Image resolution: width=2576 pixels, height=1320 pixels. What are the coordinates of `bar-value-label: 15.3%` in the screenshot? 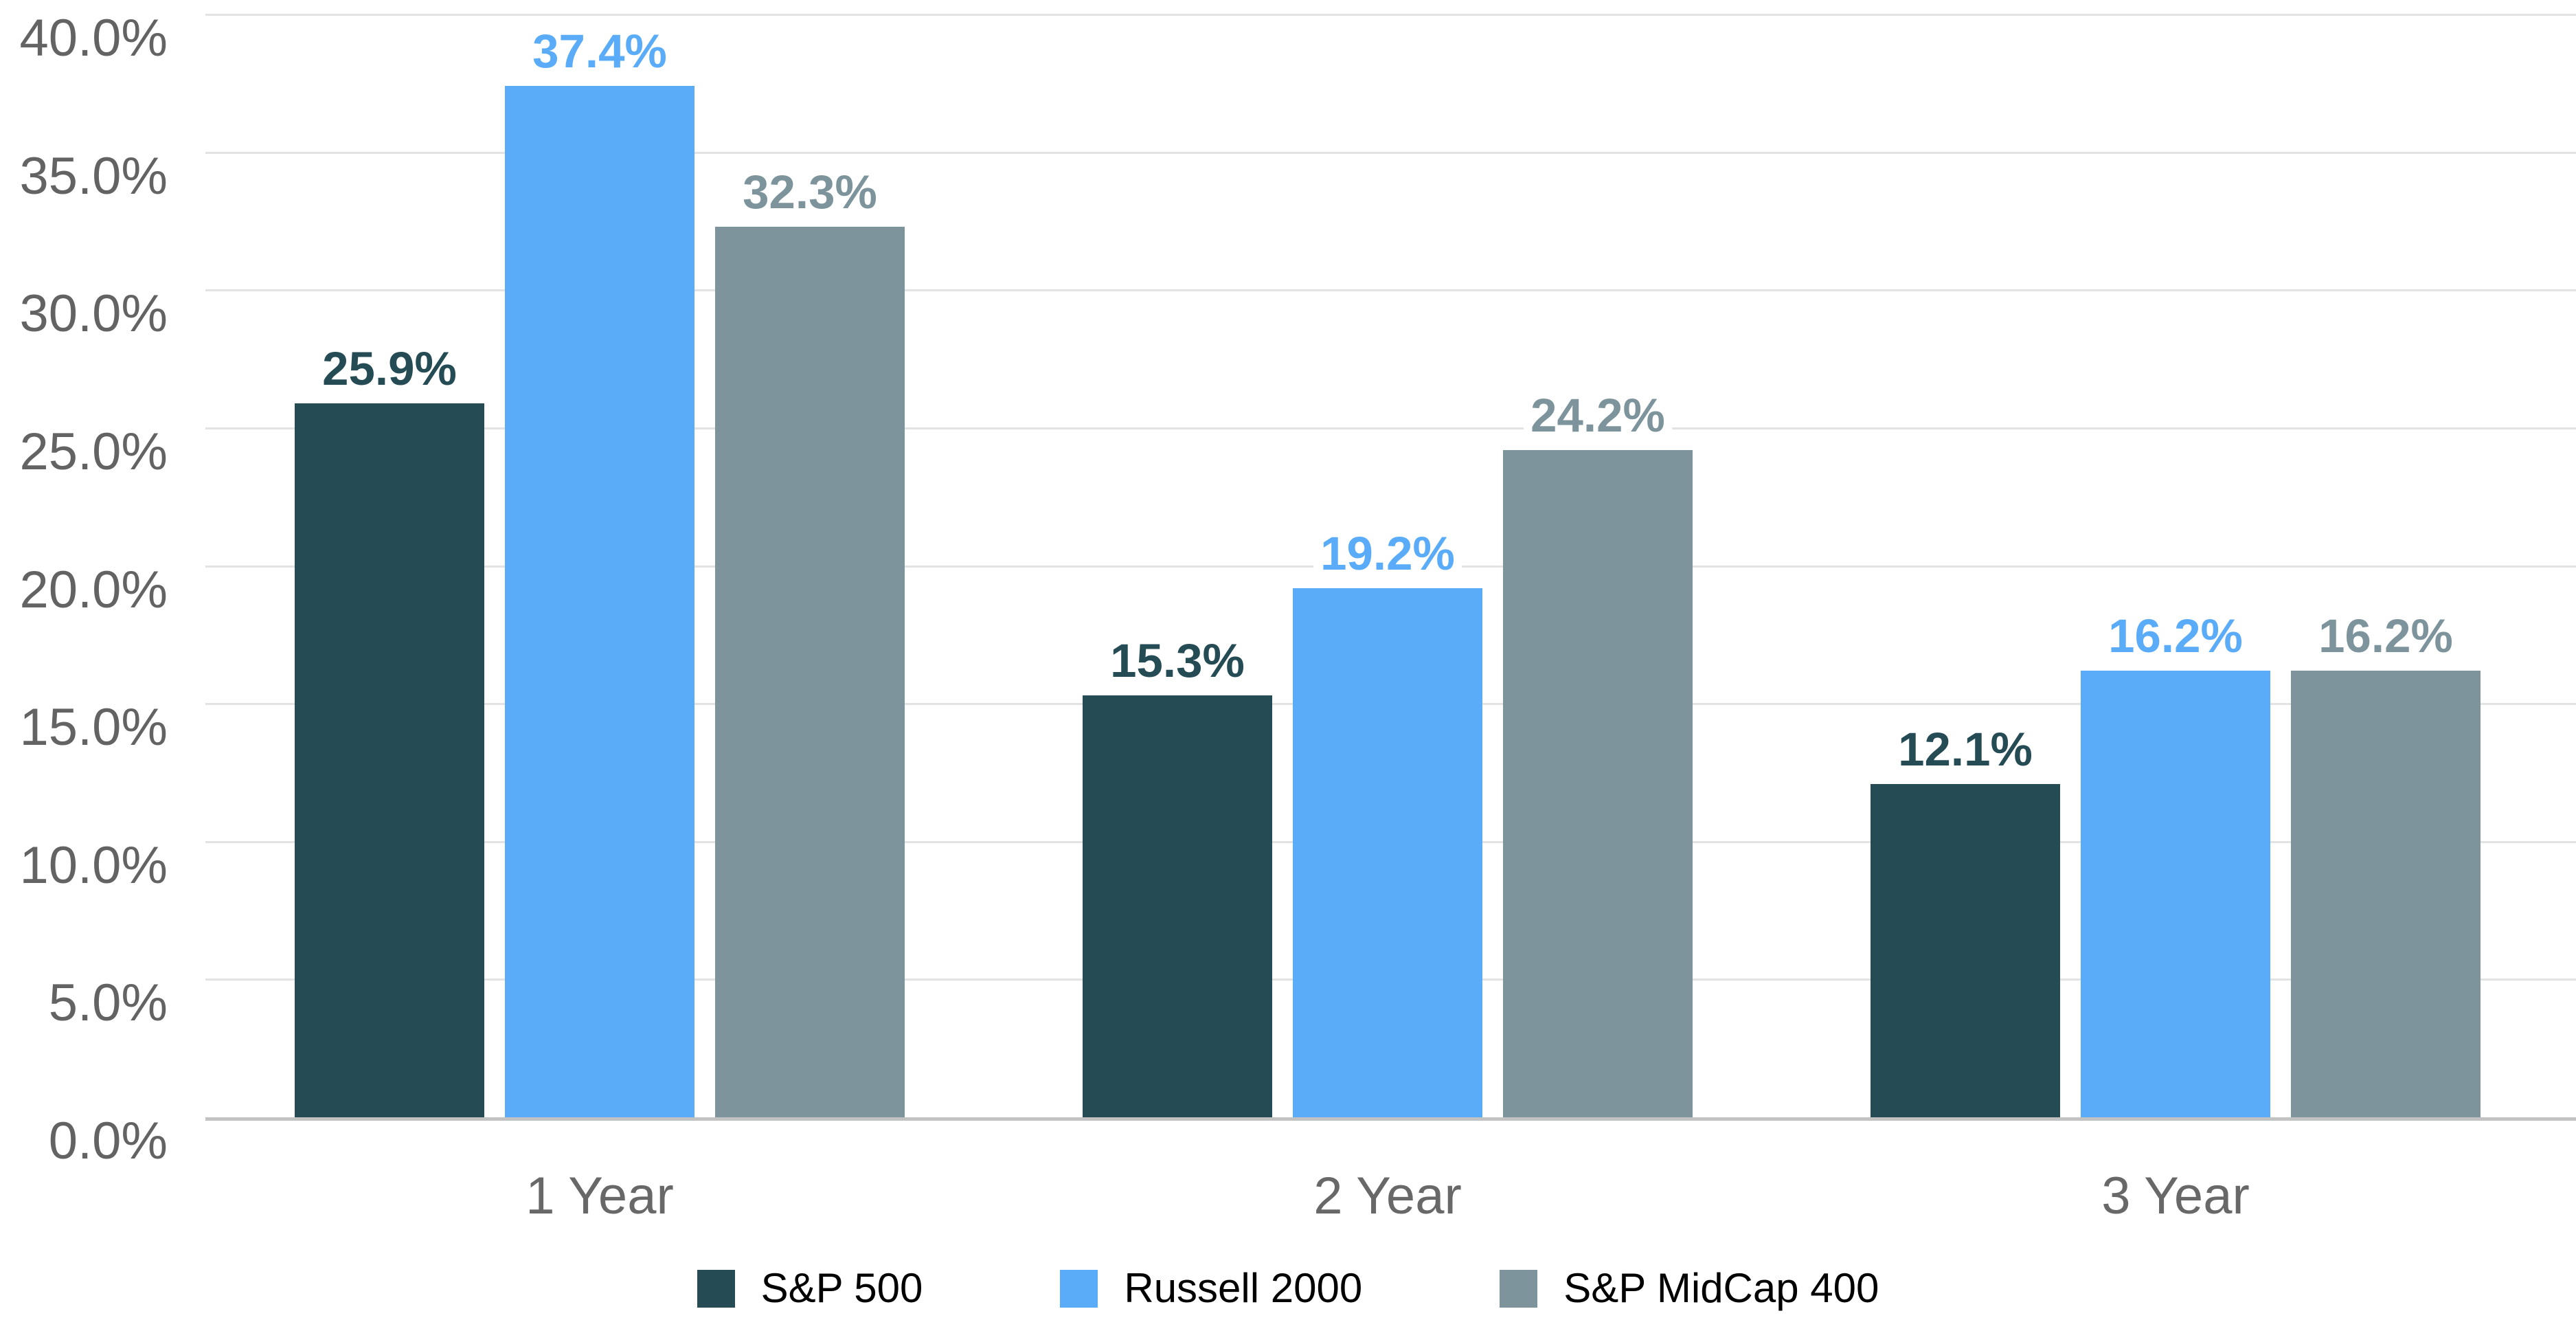 It's located at (1177, 661).